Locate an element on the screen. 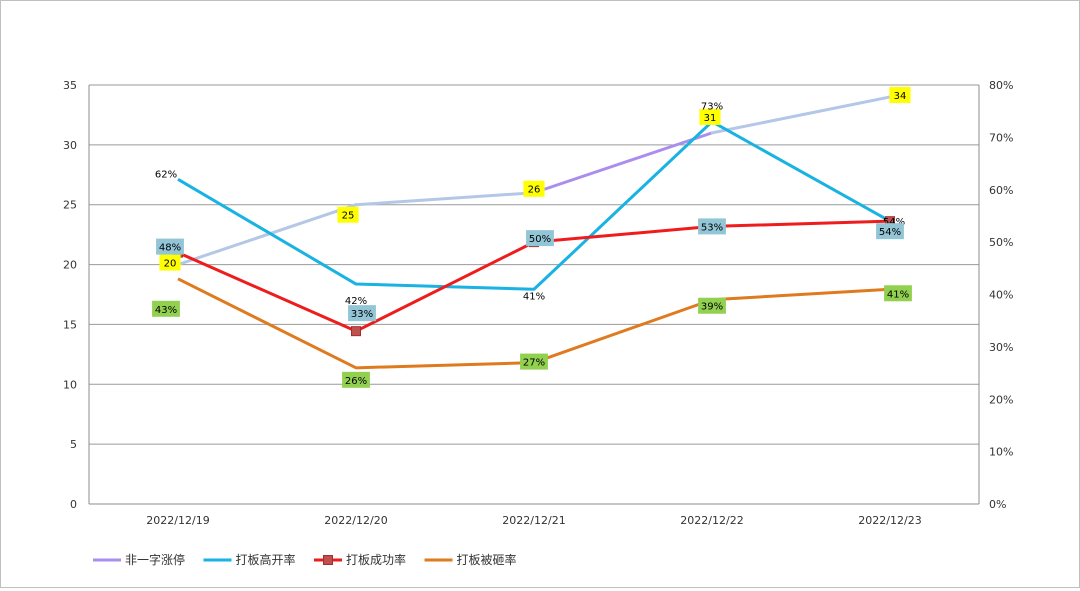 Image resolution: width=1080 pixels, height=591 pixels. x-tick-label: 2022/12/20 is located at coordinates (355, 520).